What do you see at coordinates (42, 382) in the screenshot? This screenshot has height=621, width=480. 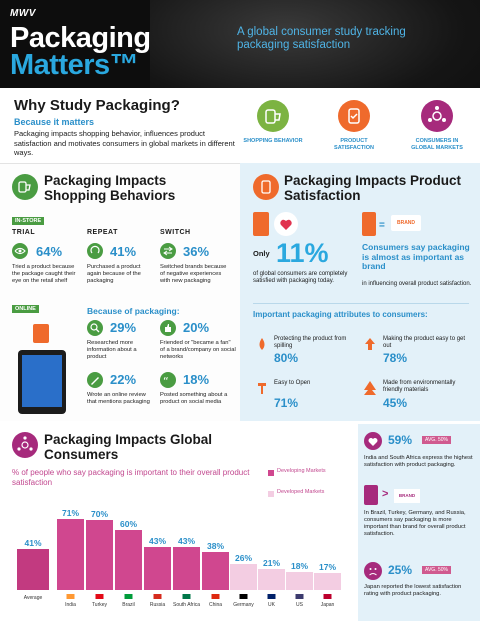 I see `tablet-icon` at bounding box center [42, 382].